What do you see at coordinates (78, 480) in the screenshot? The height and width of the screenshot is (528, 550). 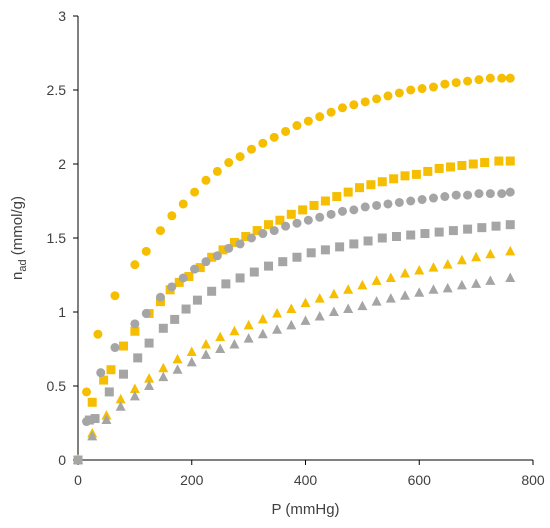 I see `x-tick-label: 0` at bounding box center [78, 480].